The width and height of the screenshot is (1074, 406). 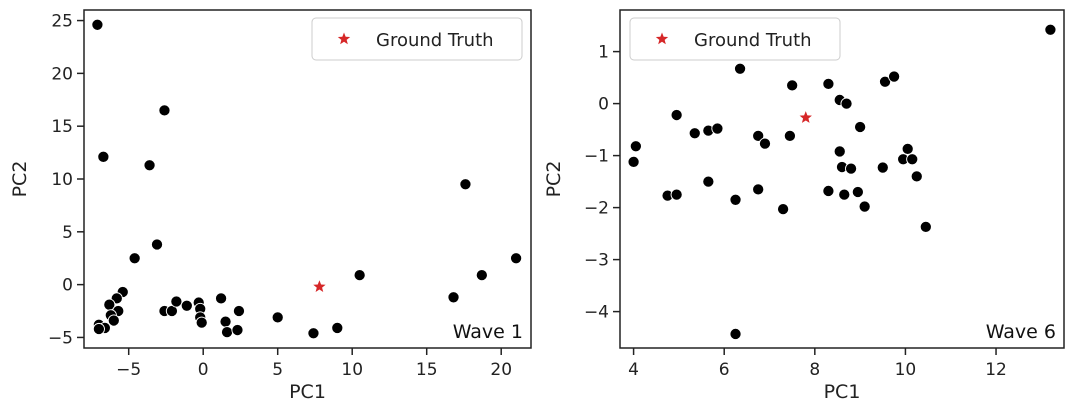 I want to click on y-tick-label: −1, so click(x=596, y=157).